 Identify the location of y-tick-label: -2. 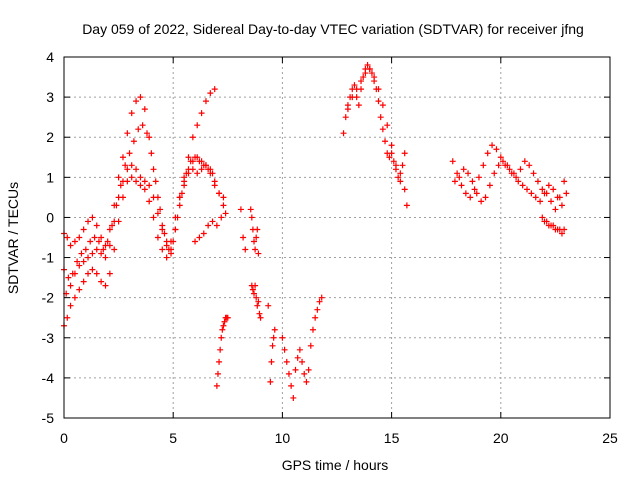
(48, 298).